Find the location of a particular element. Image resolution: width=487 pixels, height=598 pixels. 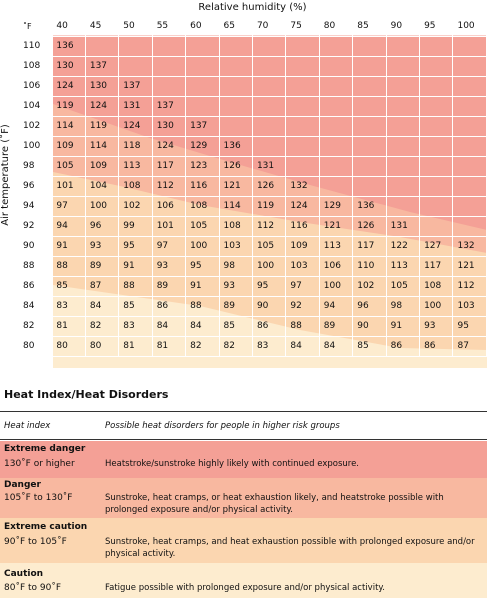

heat-index-cell: 113 is located at coordinates (135, 166).